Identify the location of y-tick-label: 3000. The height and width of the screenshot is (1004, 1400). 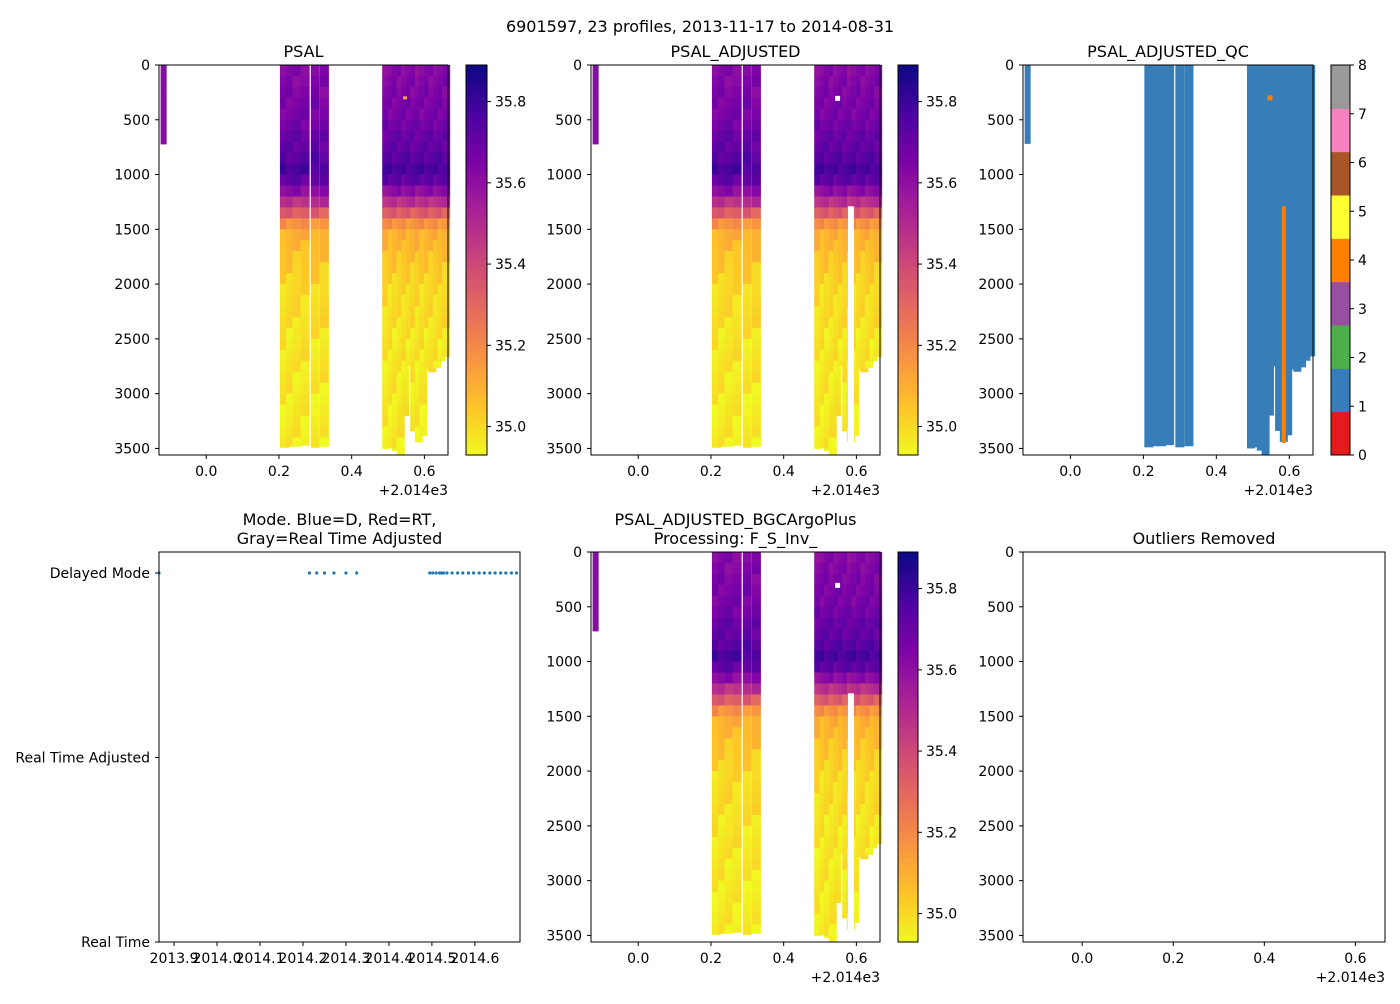
(996, 882).